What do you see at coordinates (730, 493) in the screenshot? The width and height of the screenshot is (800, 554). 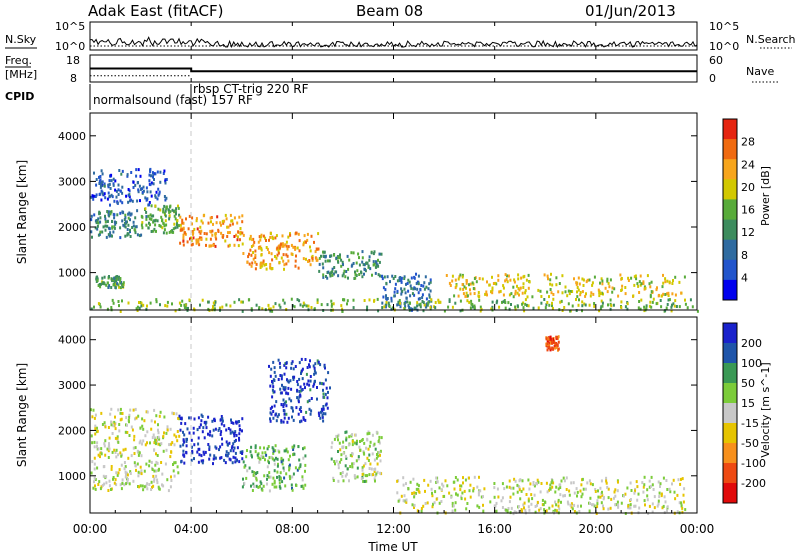 I see `velocity-colorbar-swatch` at bounding box center [730, 493].